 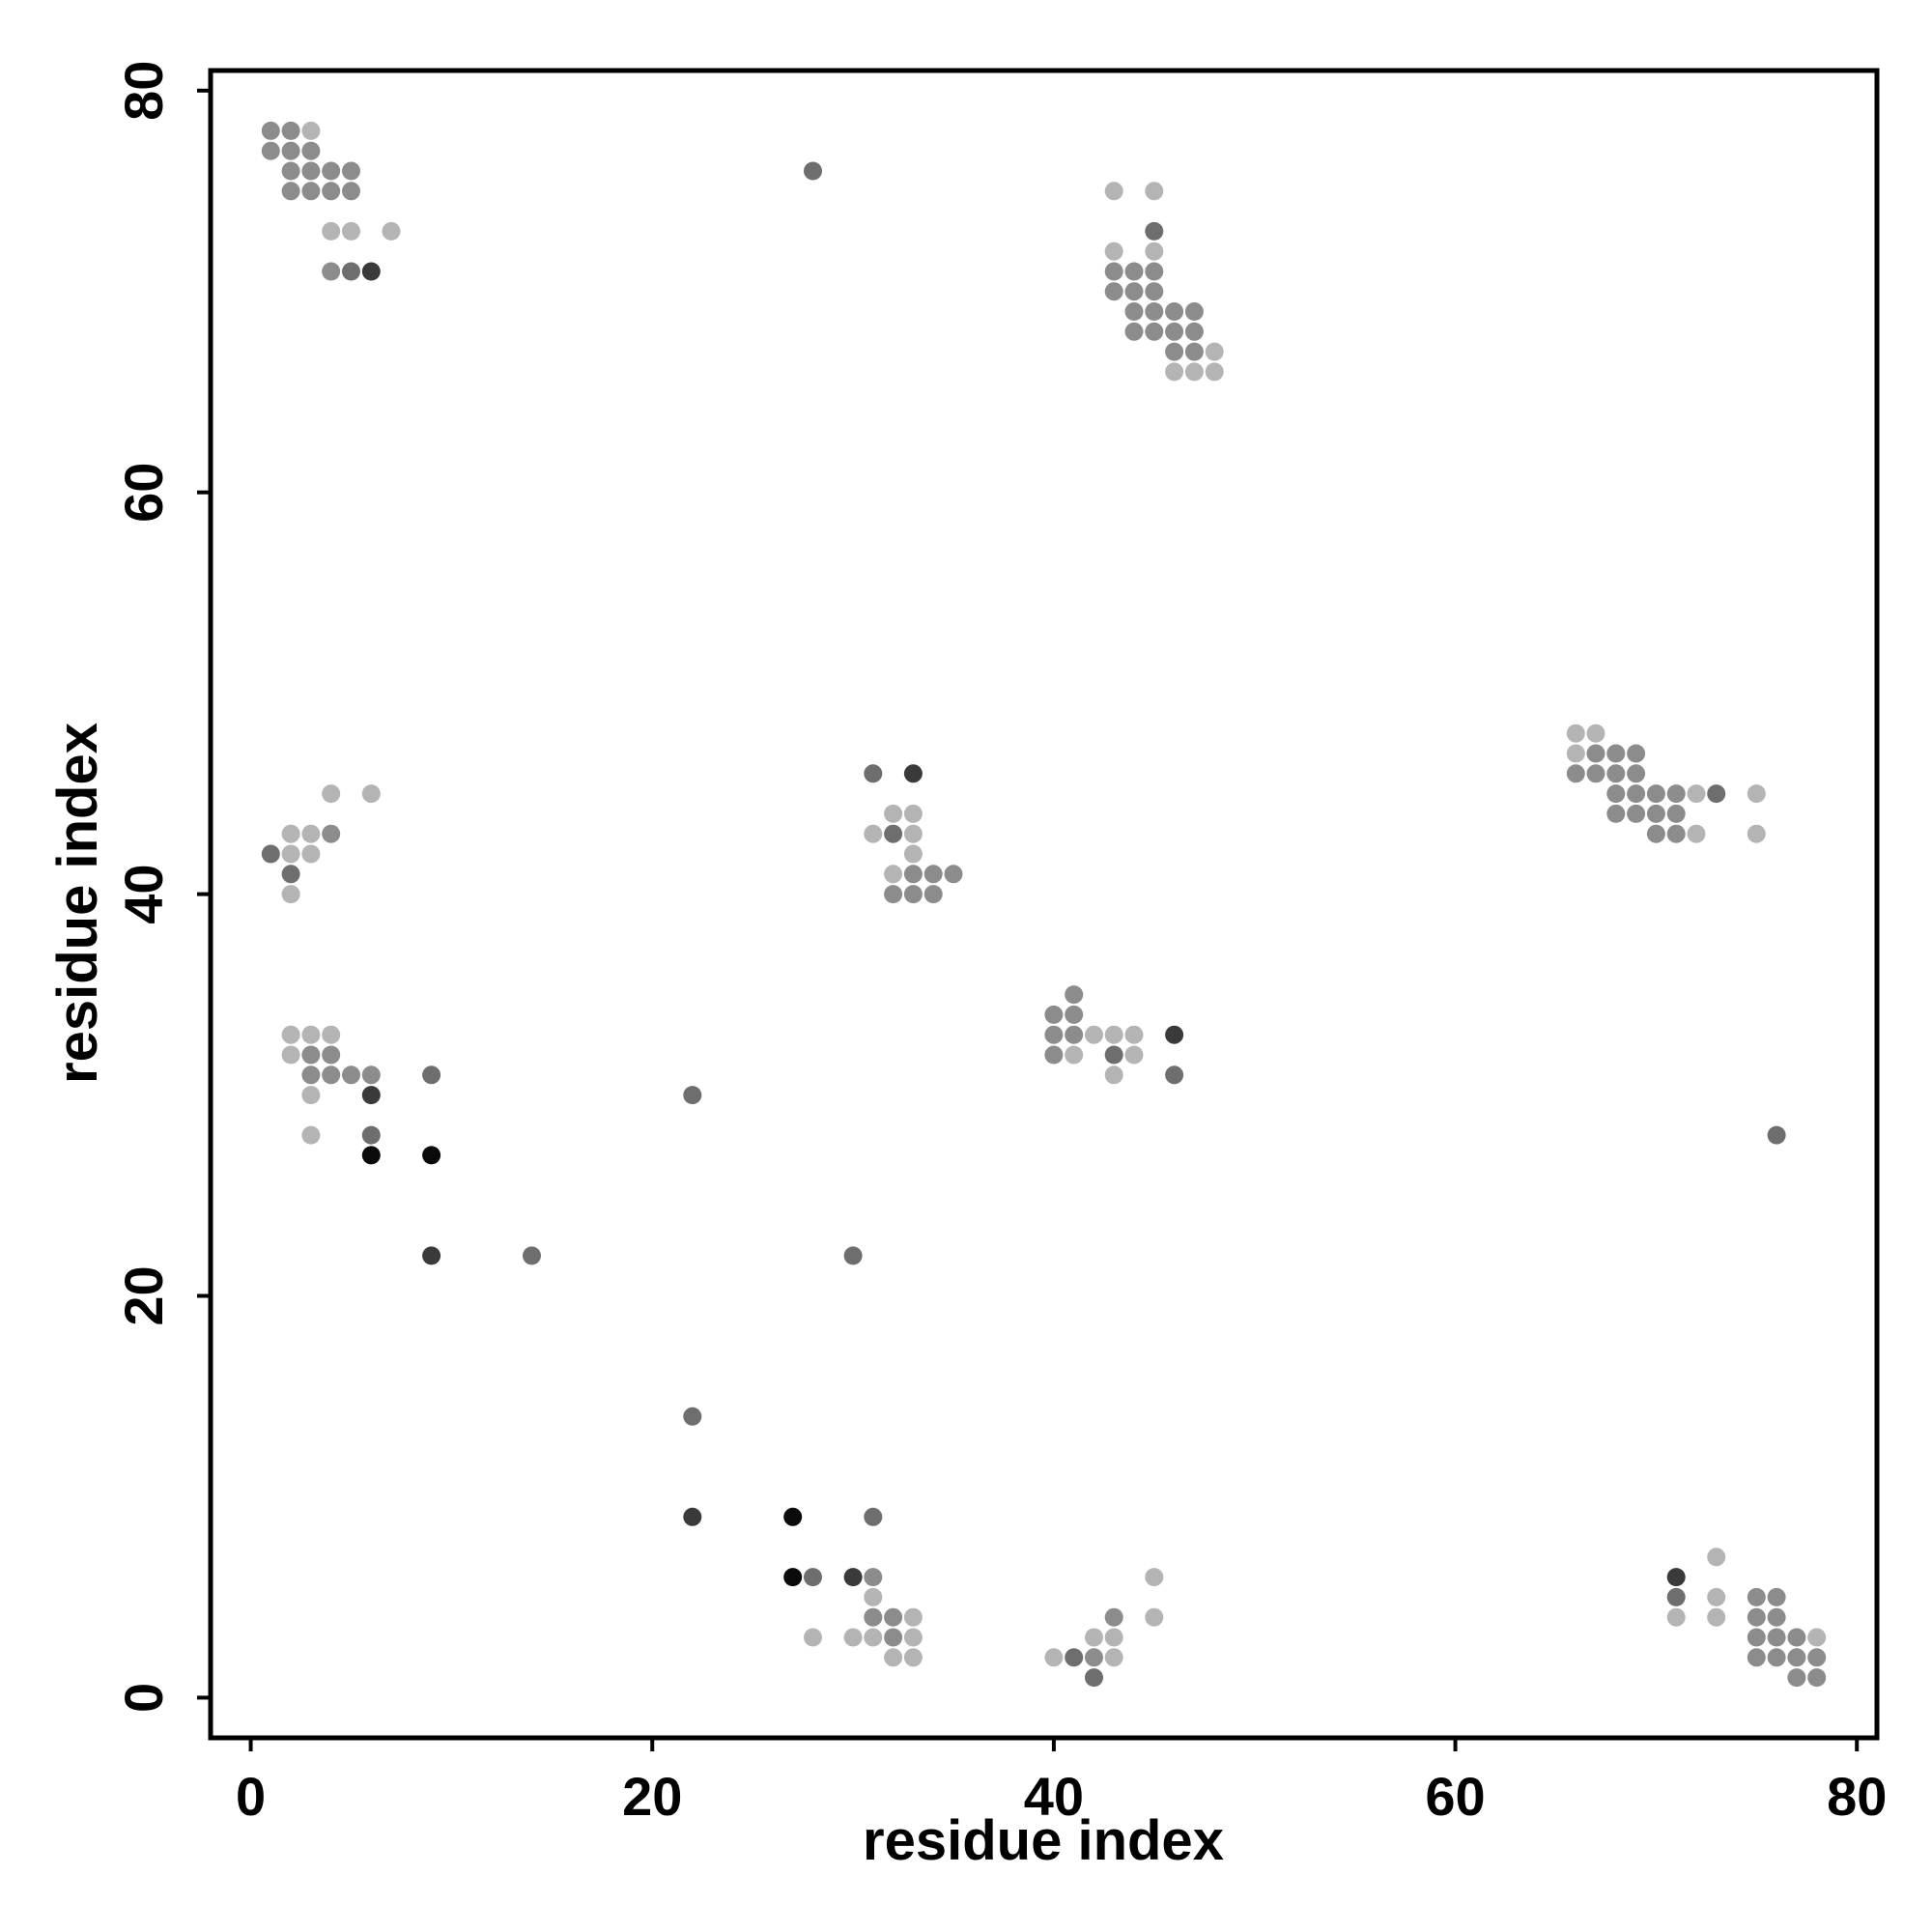 I want to click on y-tick-label: 0, so click(x=143, y=1698).